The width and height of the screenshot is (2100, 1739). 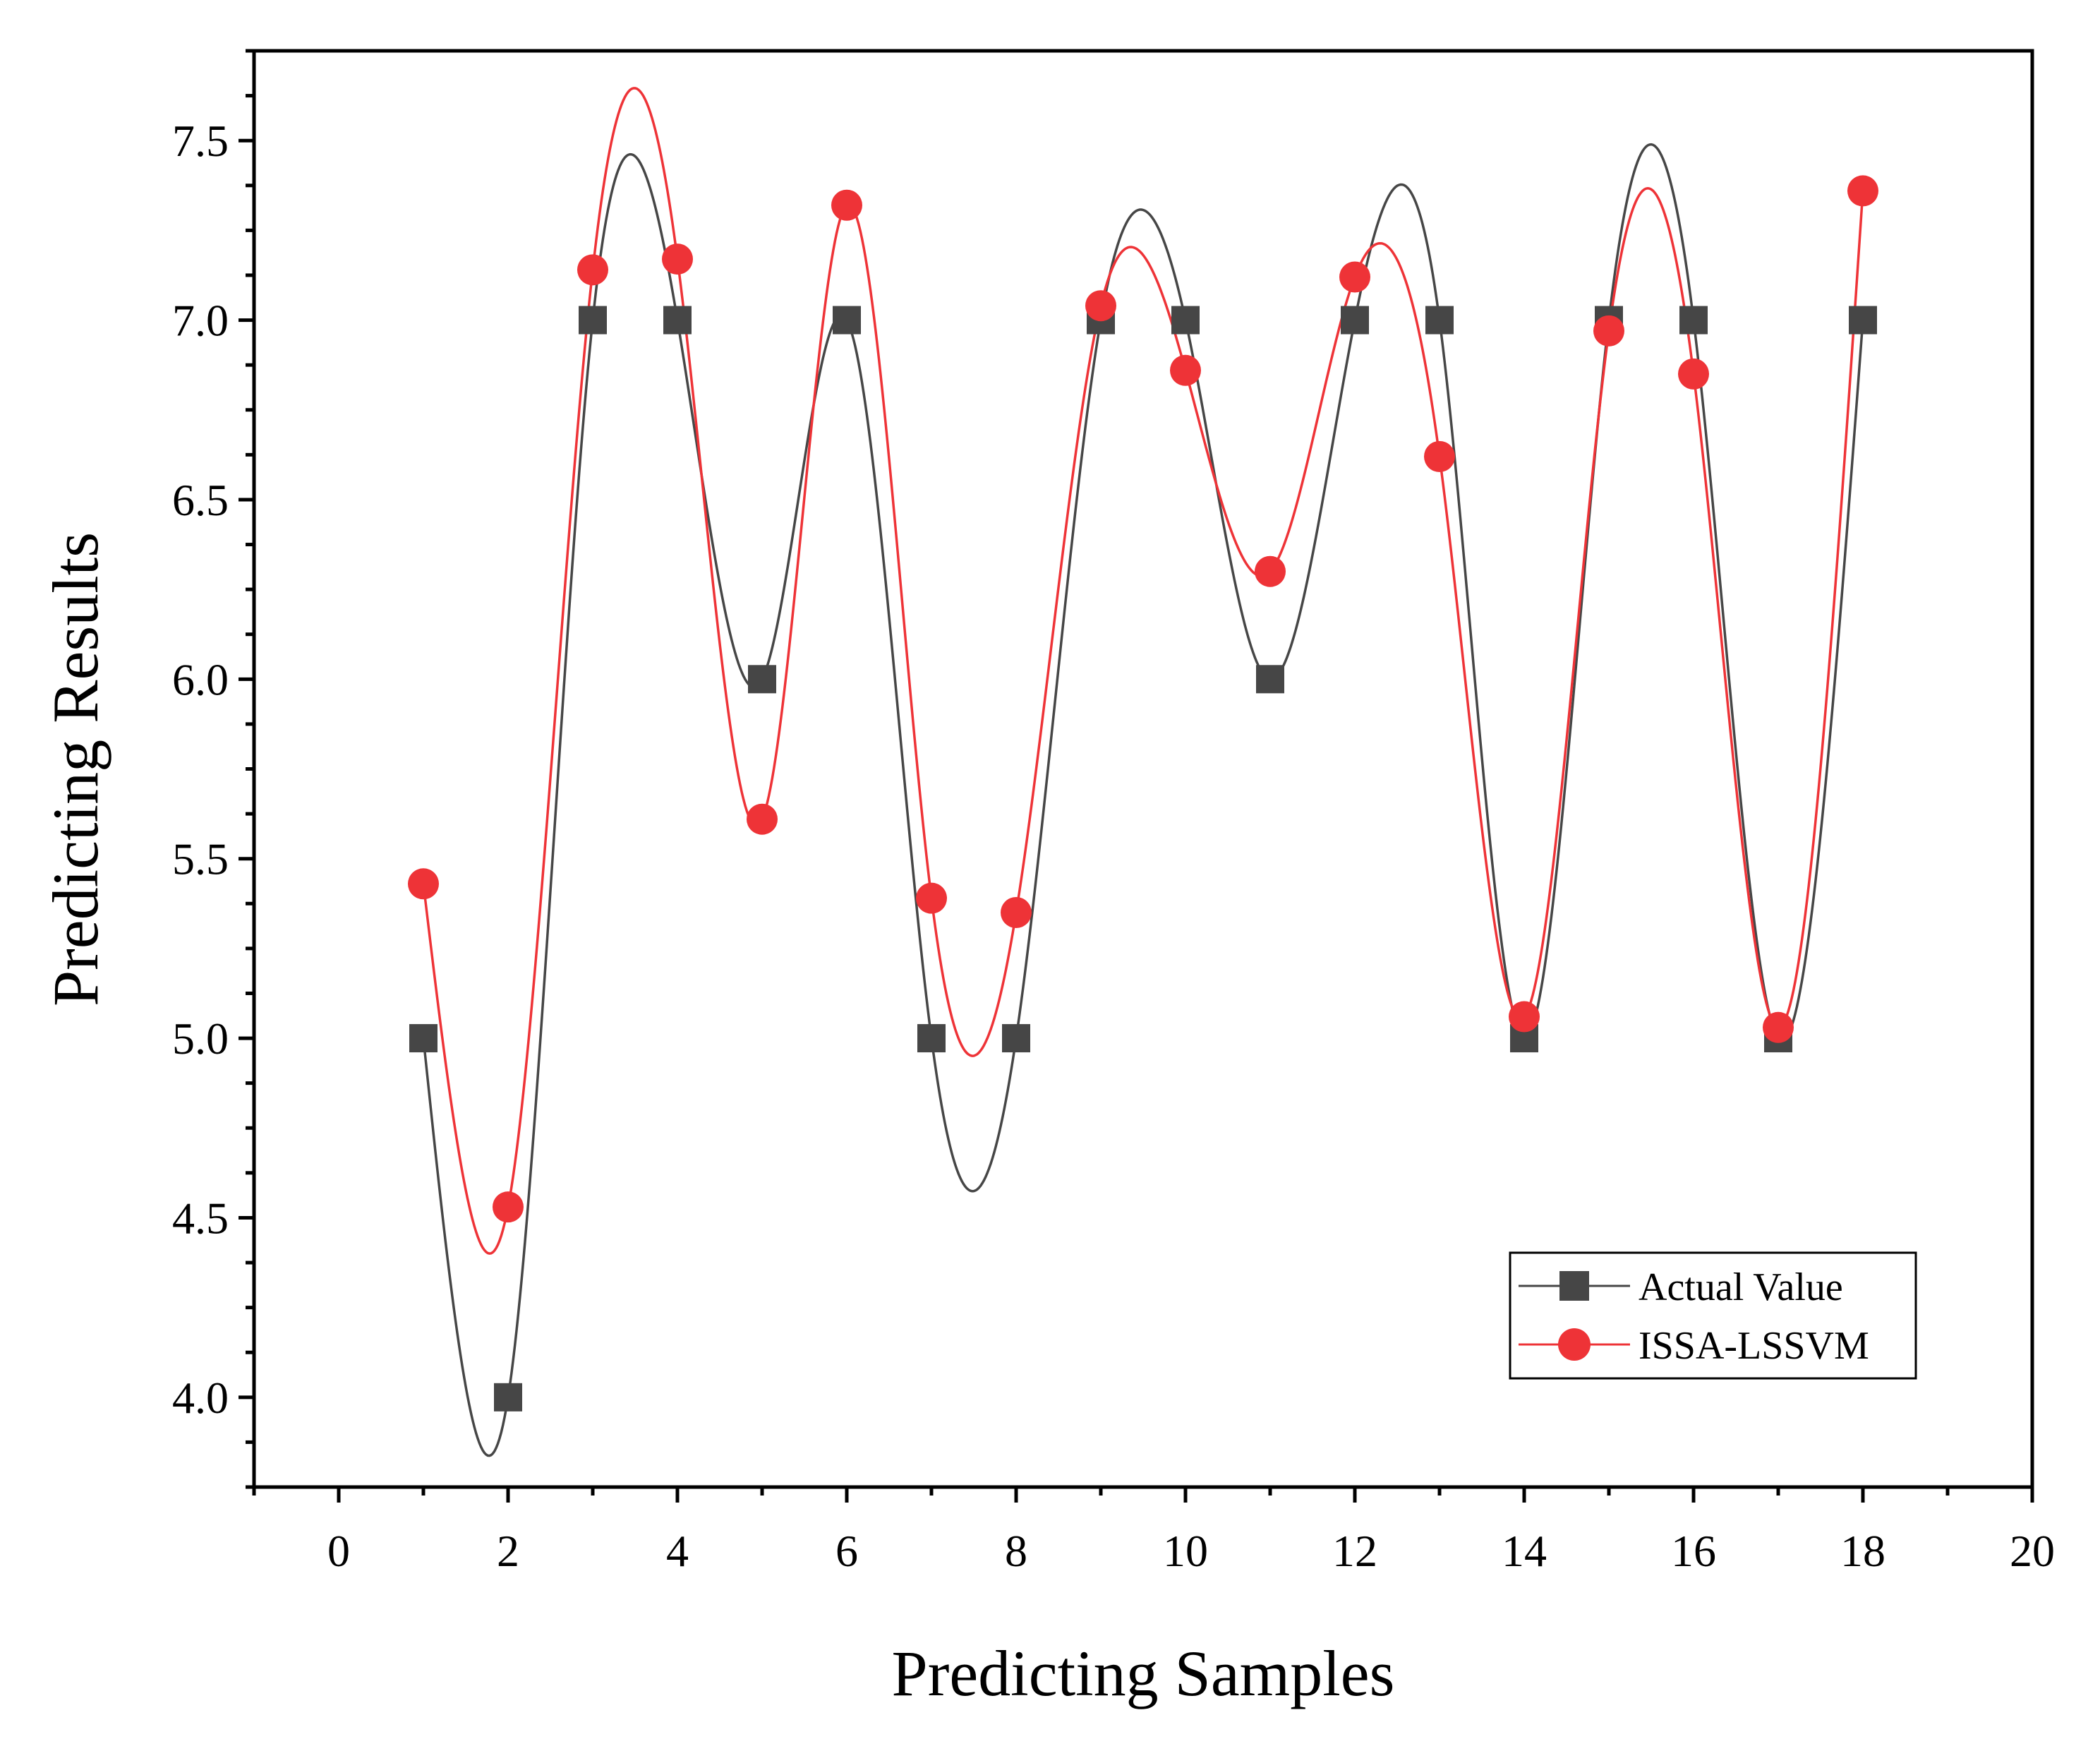 I want to click on x-tick-label: 0, so click(x=338, y=1551).